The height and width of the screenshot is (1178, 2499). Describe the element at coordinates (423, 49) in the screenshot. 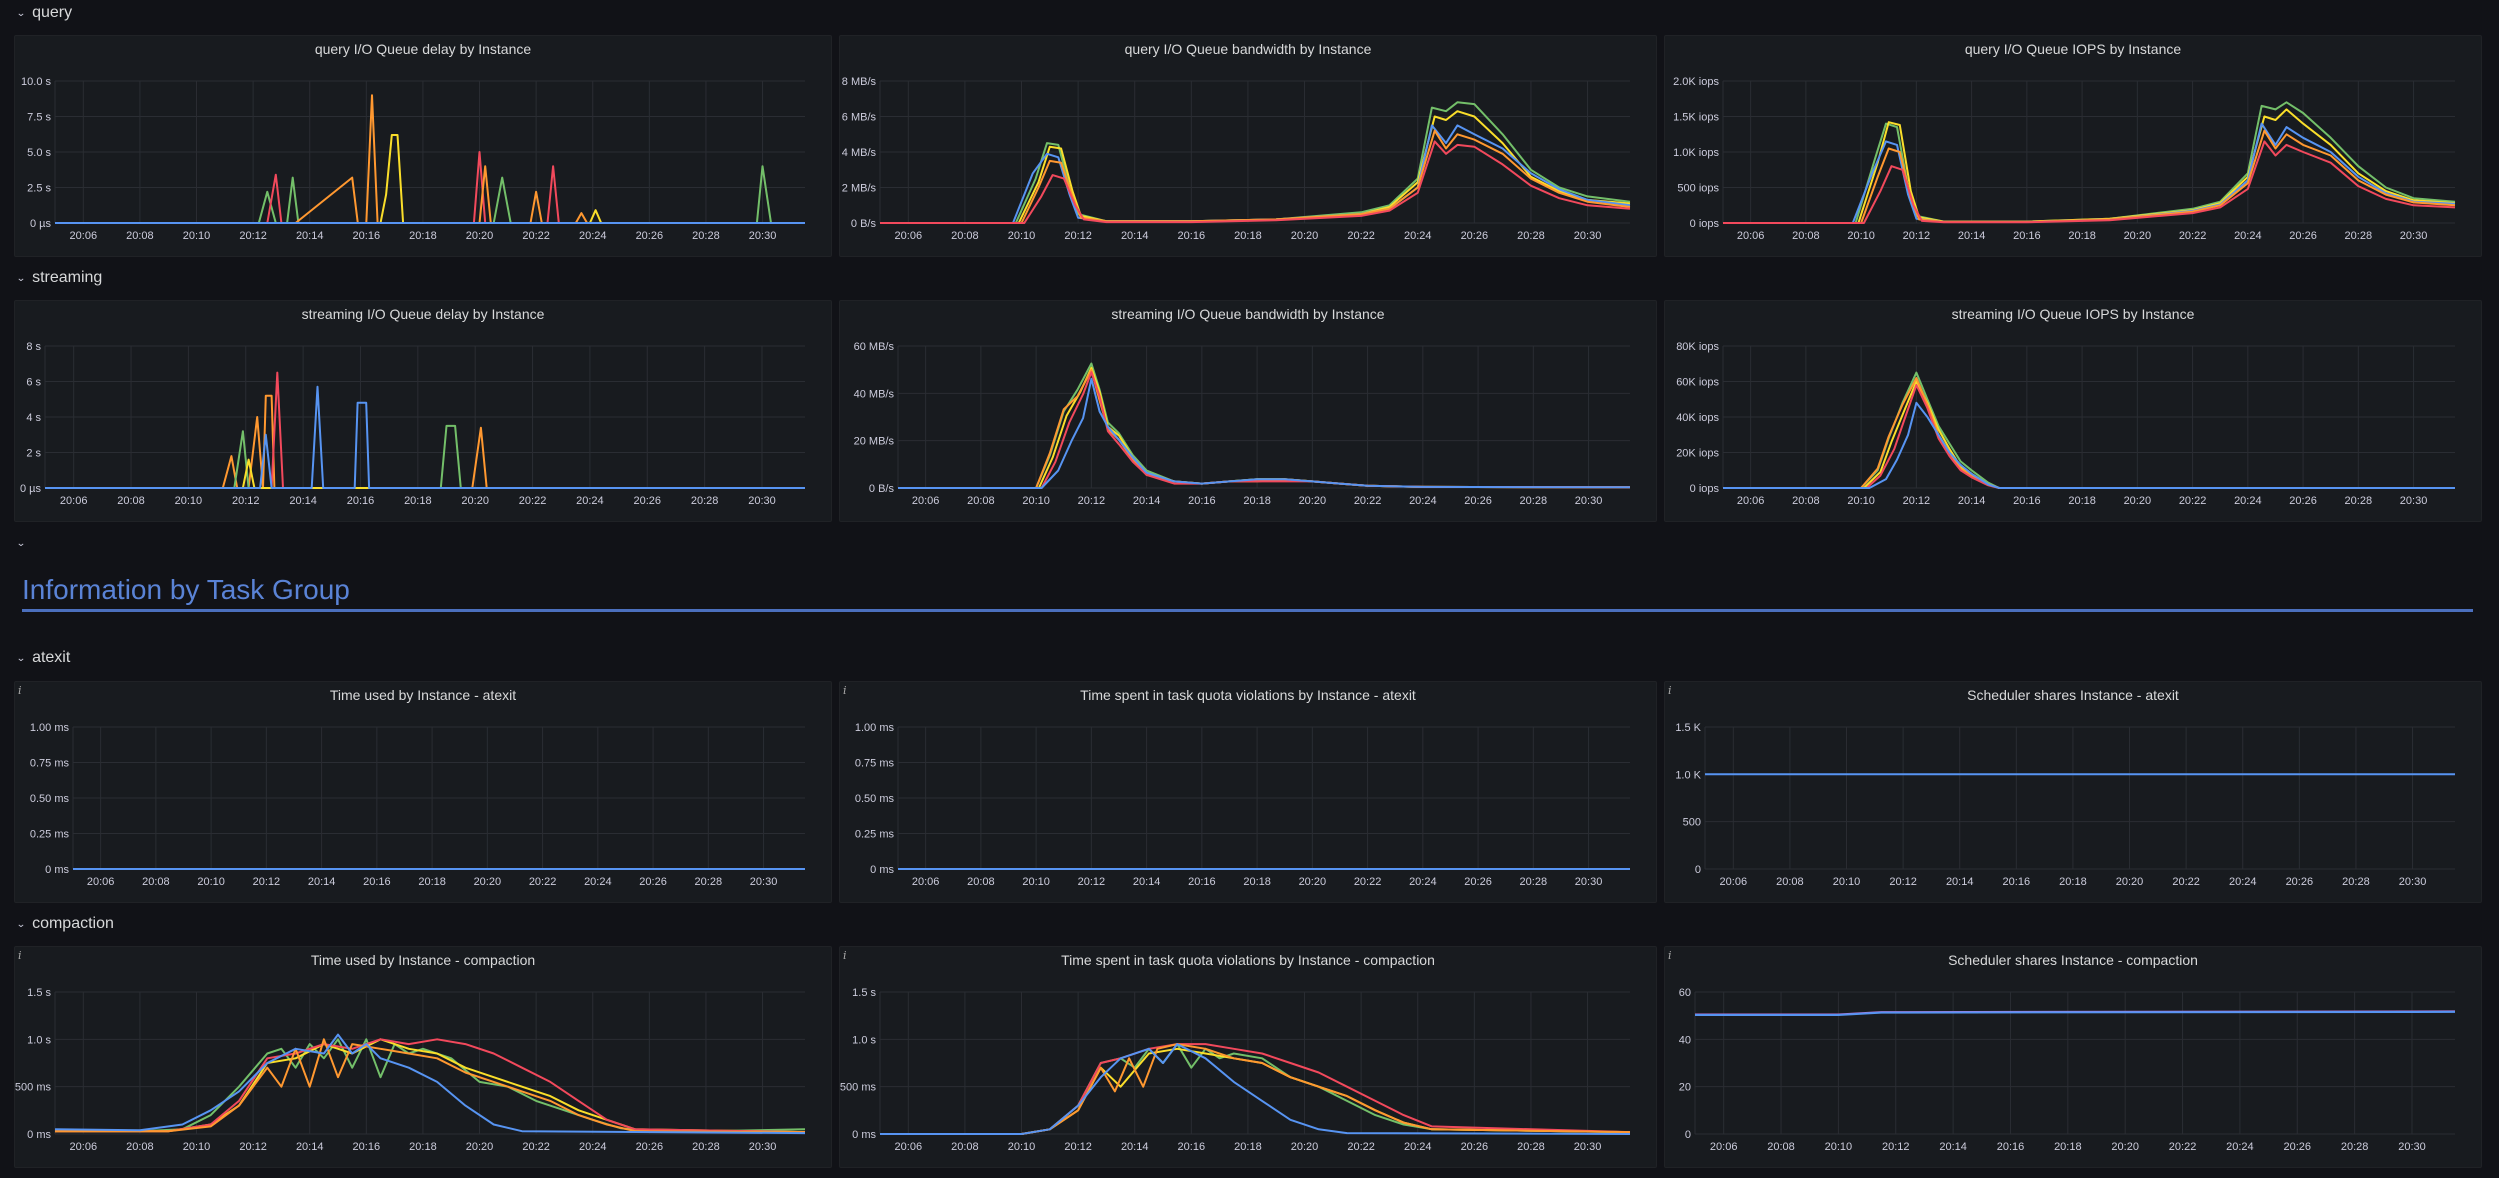

I see `panel-title: query I/O Queue delay by Instance` at that location.